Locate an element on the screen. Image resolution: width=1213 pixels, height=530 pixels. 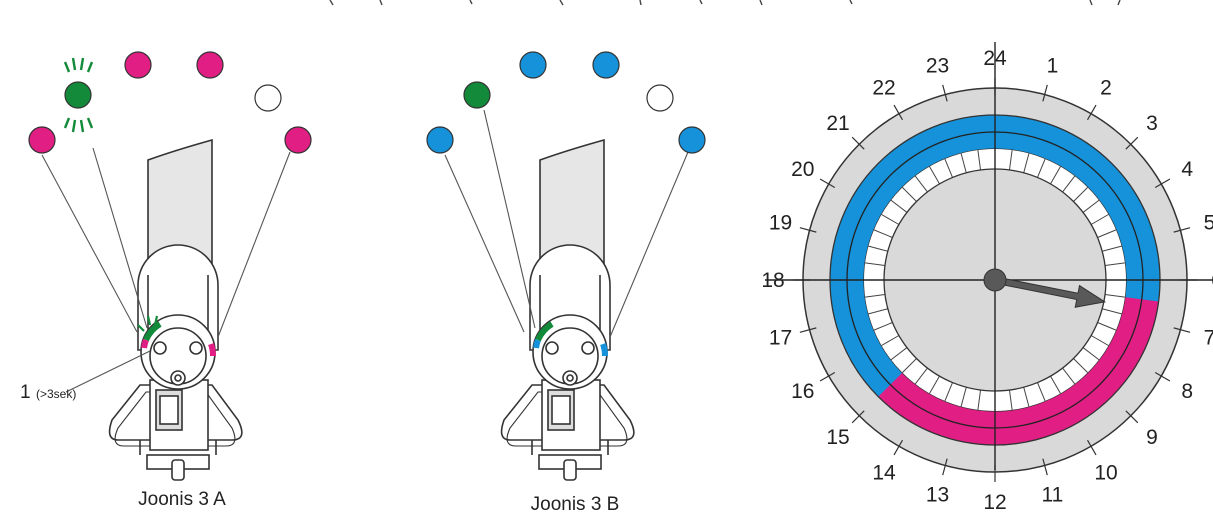
hour-label: 11 is located at coordinates (1053, 494).